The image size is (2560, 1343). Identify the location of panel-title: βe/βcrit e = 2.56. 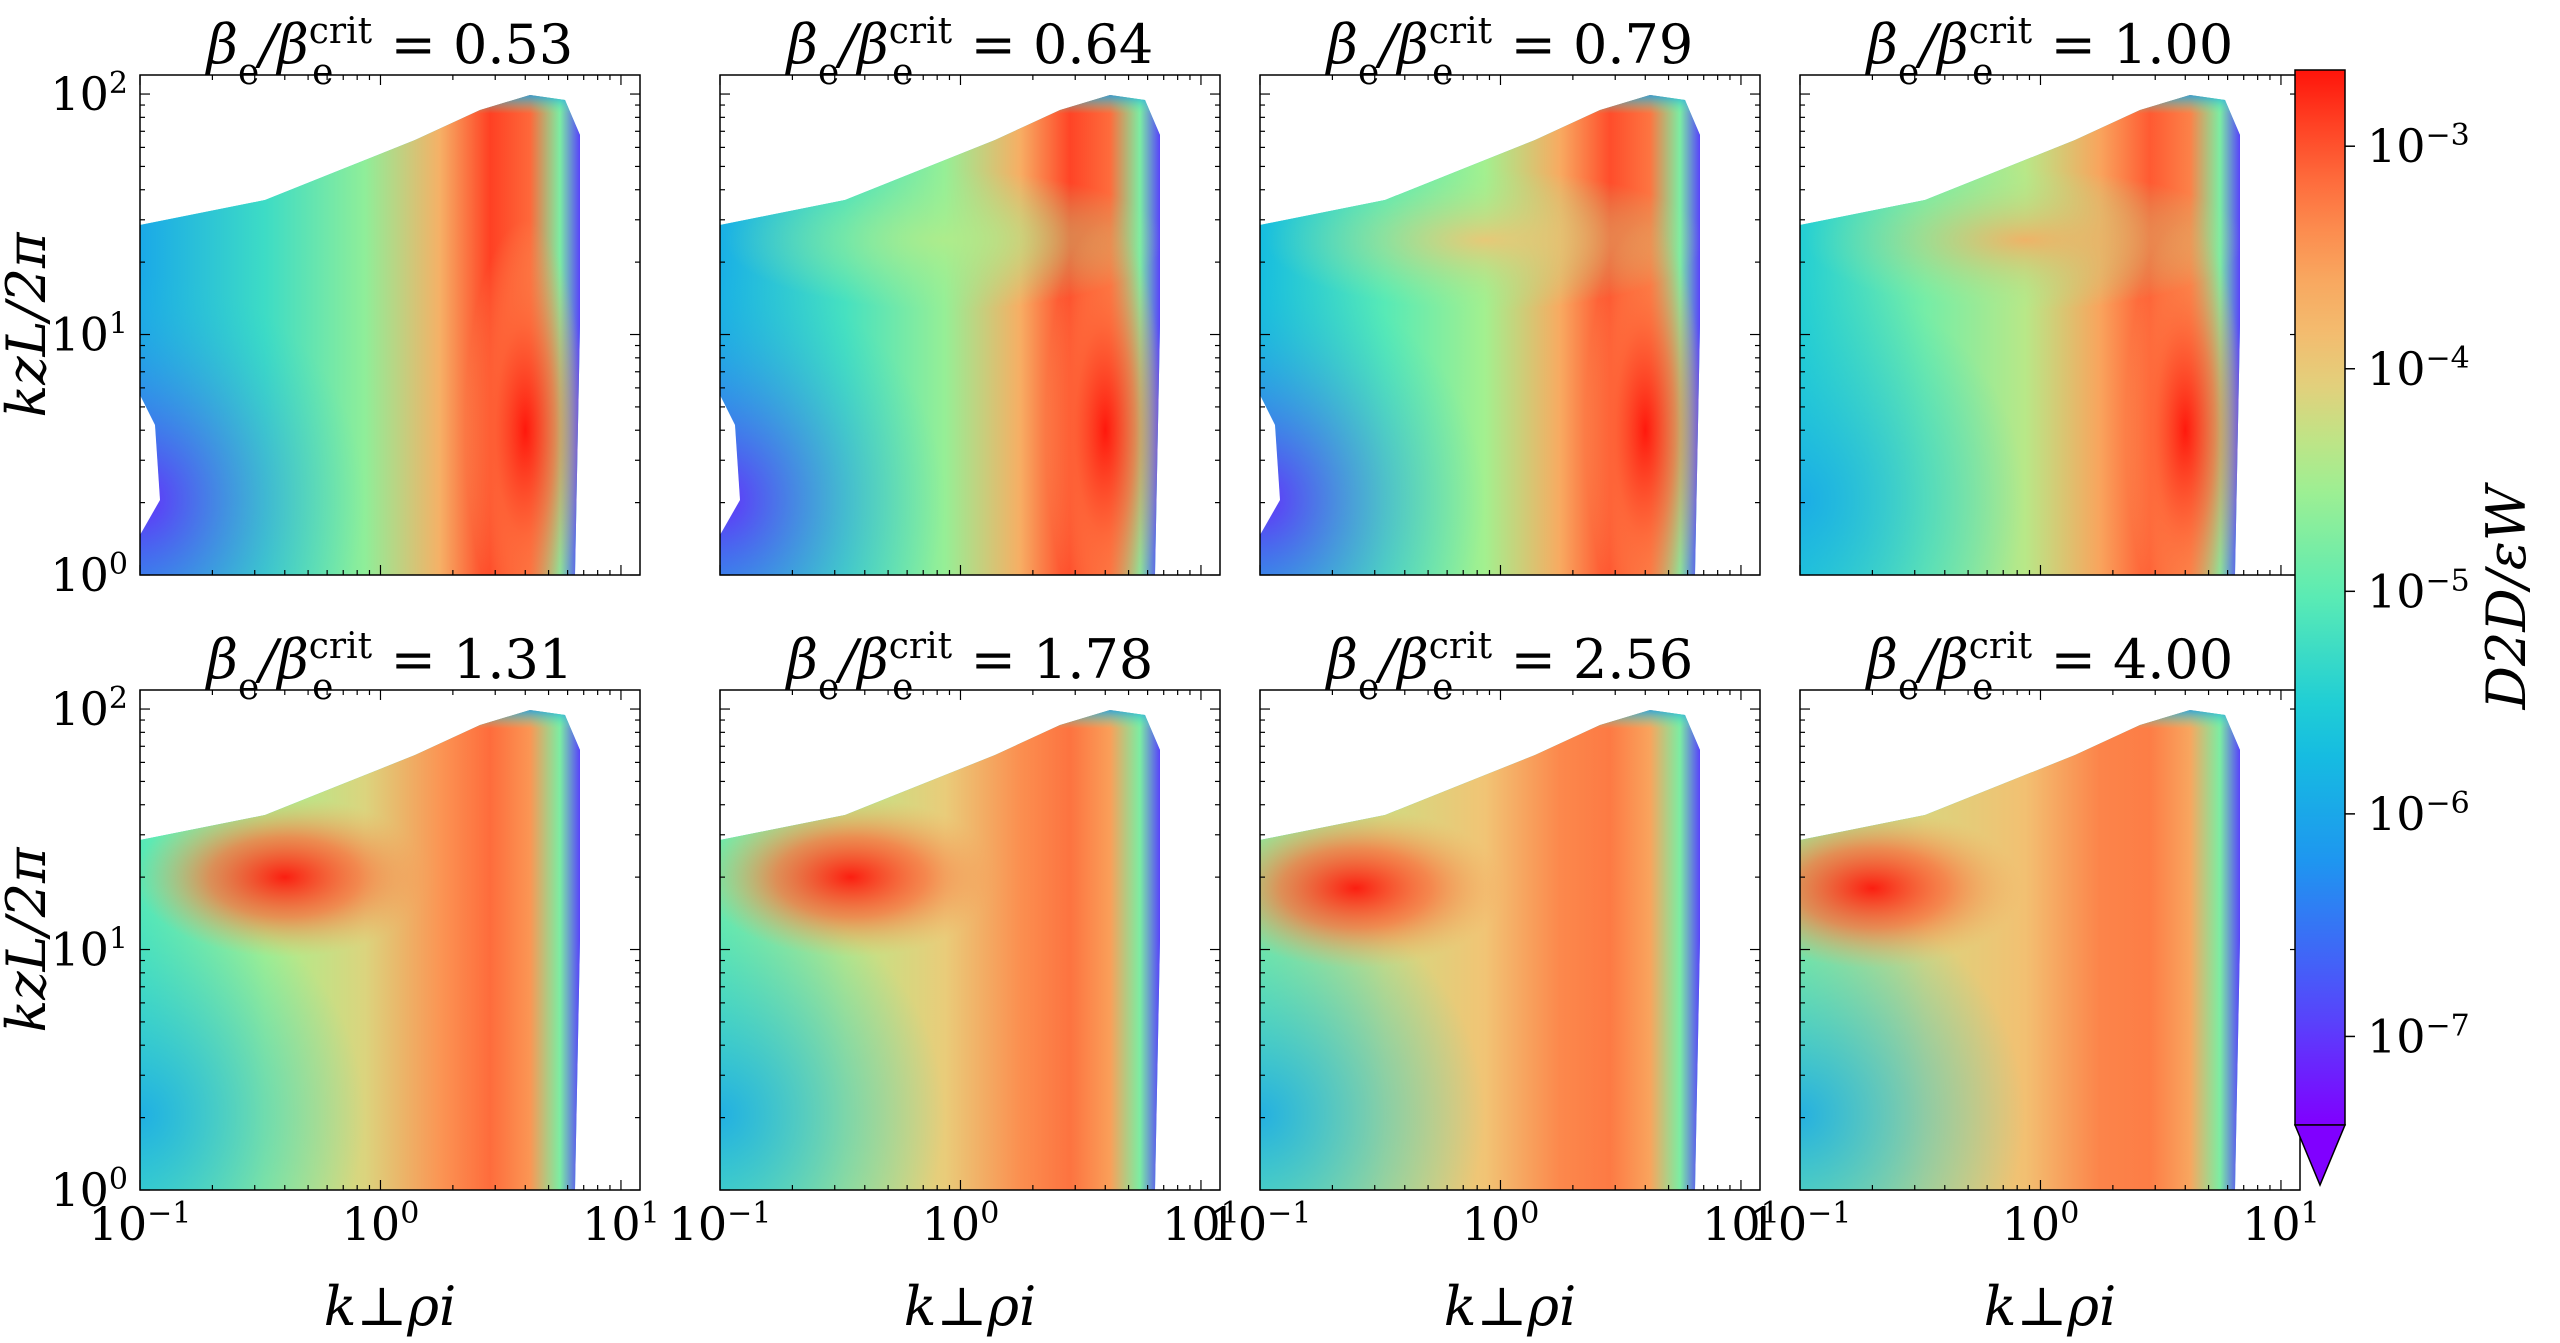
(1509, 667).